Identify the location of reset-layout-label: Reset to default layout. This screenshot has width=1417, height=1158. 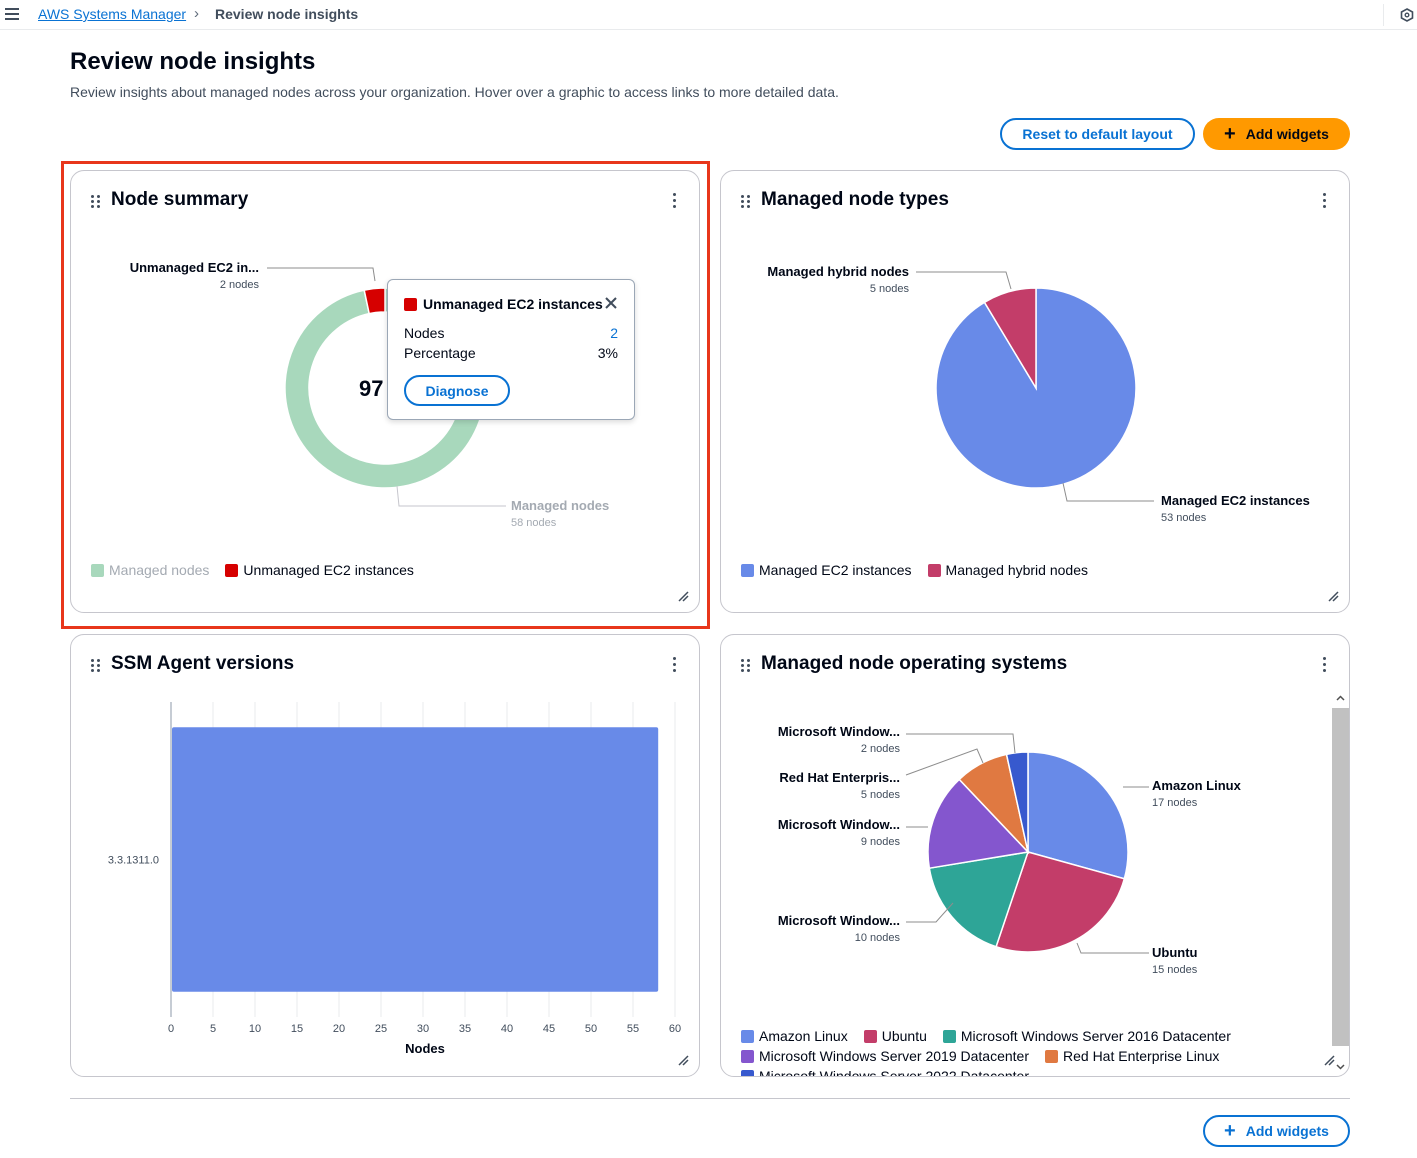
(1097, 134).